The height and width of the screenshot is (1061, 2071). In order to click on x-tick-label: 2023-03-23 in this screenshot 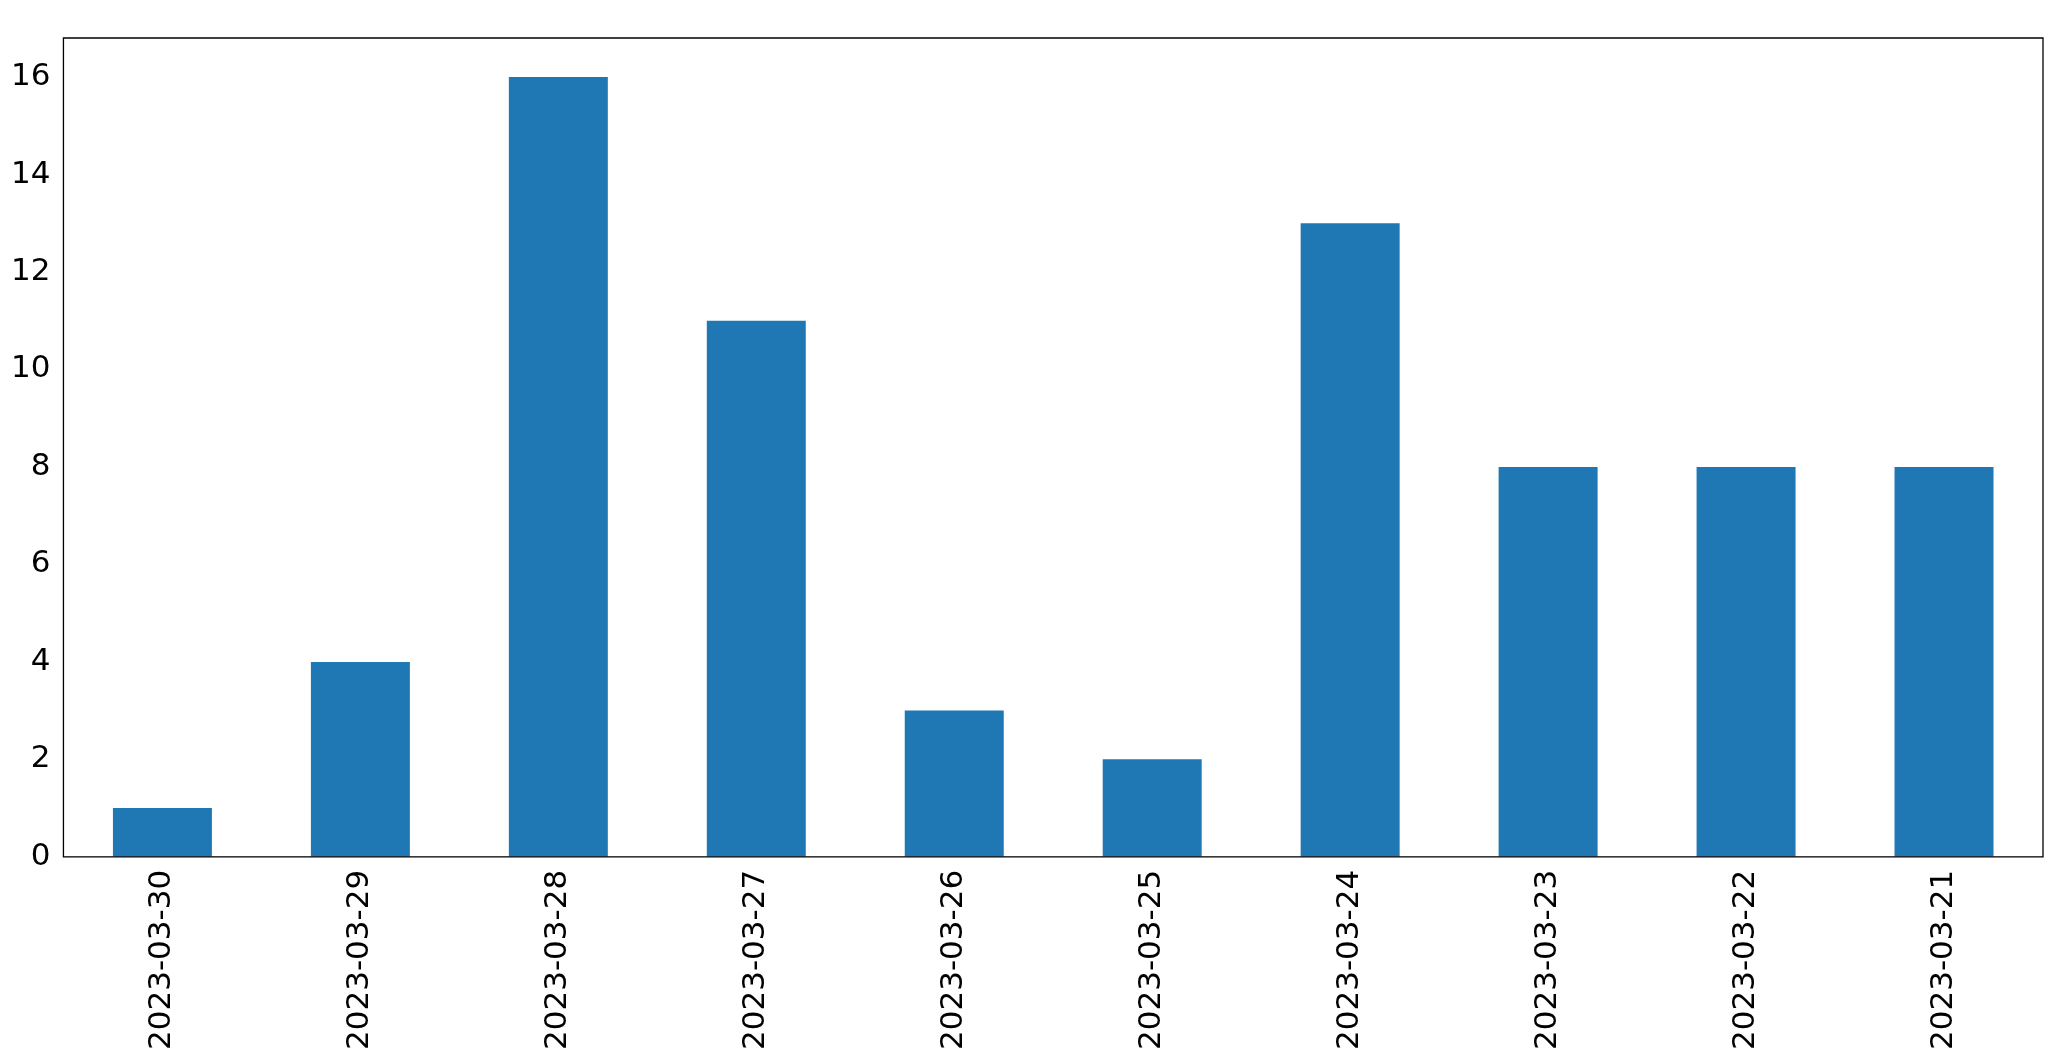, I will do `click(1545, 960)`.